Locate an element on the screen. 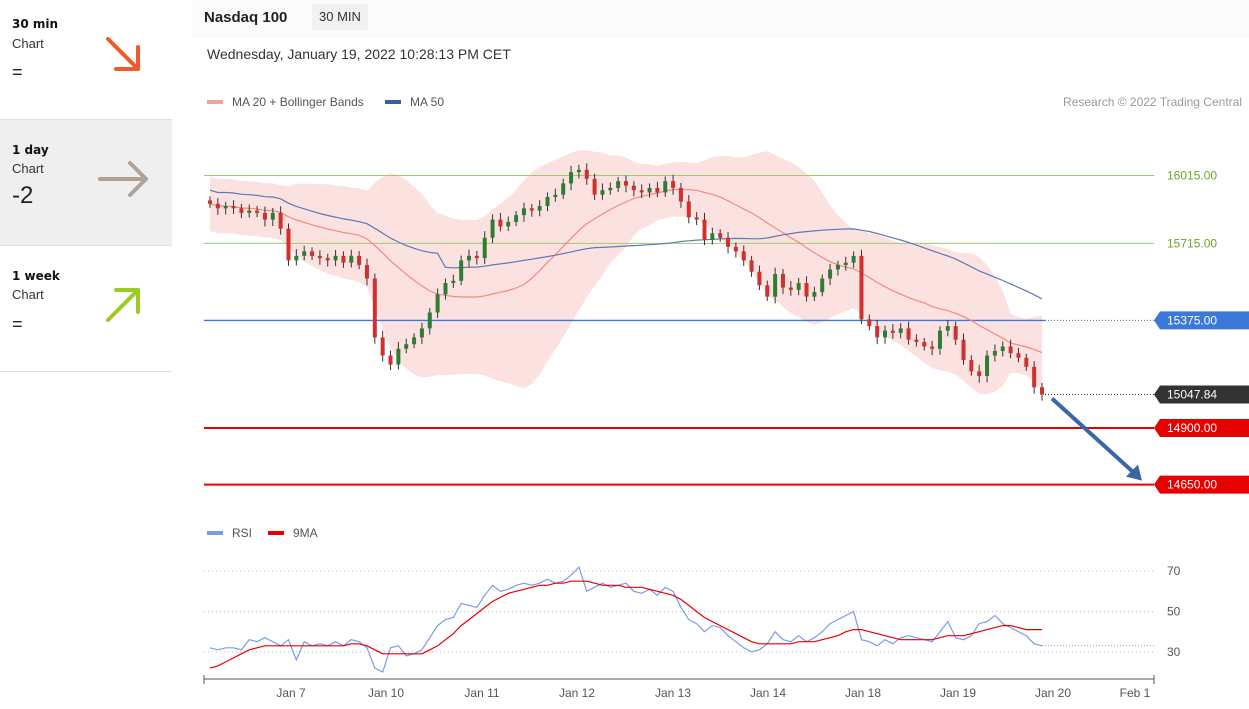  rsi-tick-label: 70 is located at coordinates (1174, 571).